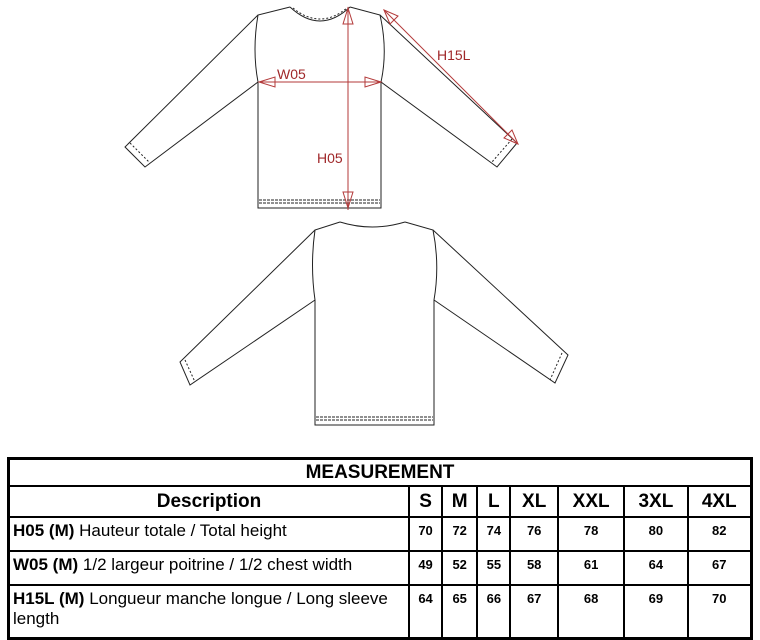  What do you see at coordinates (494, 534) in the screenshot?
I see `value-cell: 74` at bounding box center [494, 534].